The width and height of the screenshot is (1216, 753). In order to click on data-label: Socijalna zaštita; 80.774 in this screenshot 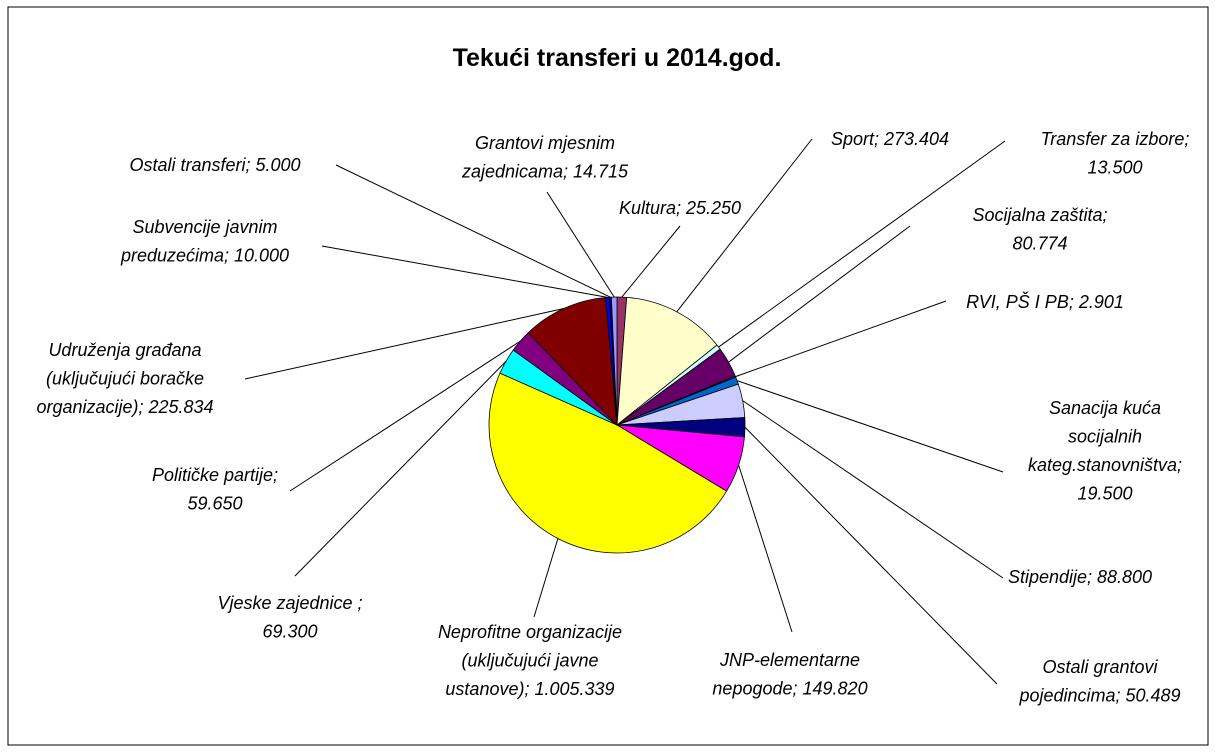, I will do `click(1039, 229)`.